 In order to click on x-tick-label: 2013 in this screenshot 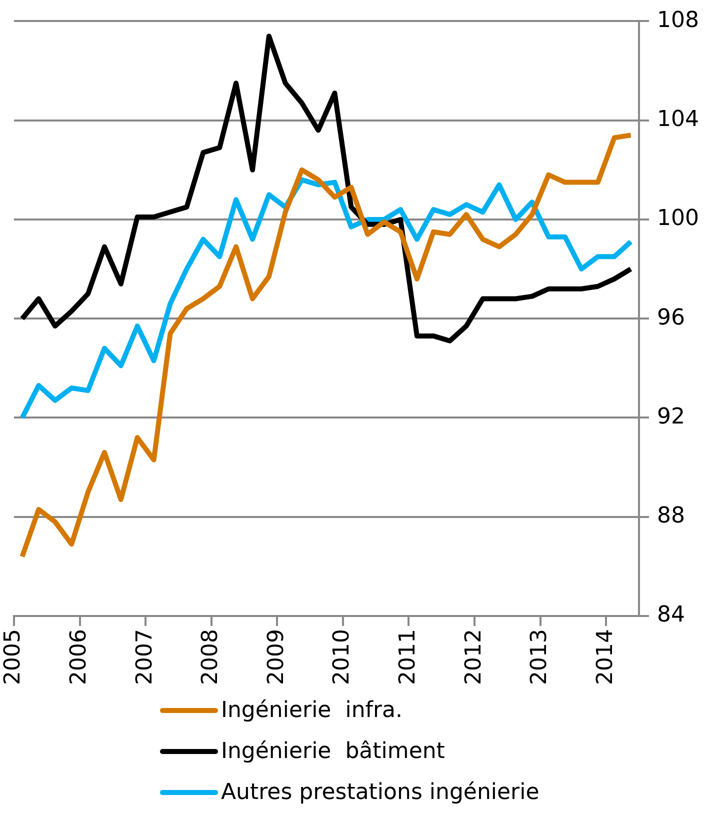, I will do `click(539, 657)`.